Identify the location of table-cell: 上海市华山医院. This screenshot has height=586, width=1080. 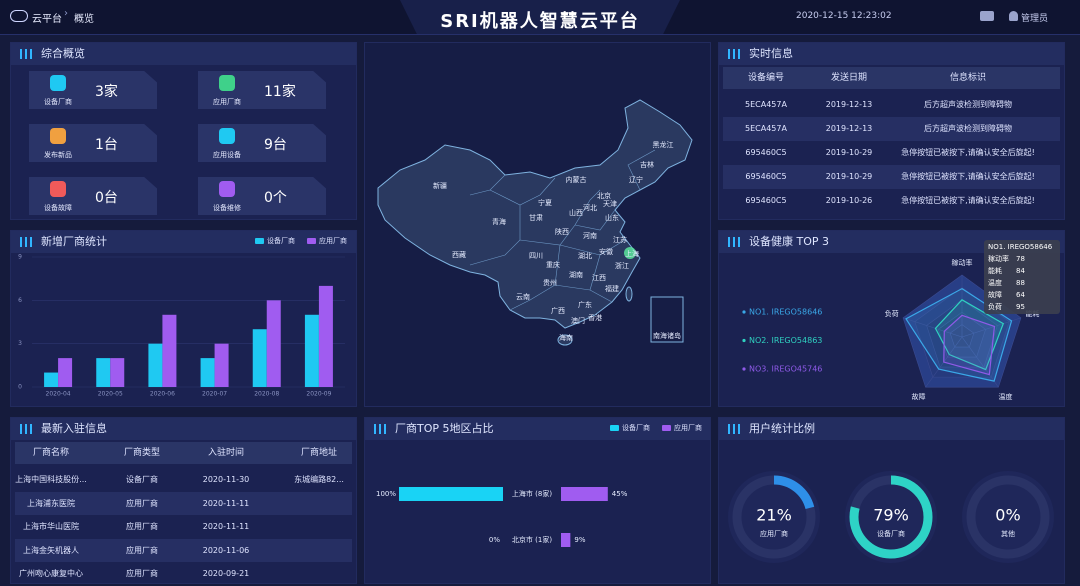
(51, 526).